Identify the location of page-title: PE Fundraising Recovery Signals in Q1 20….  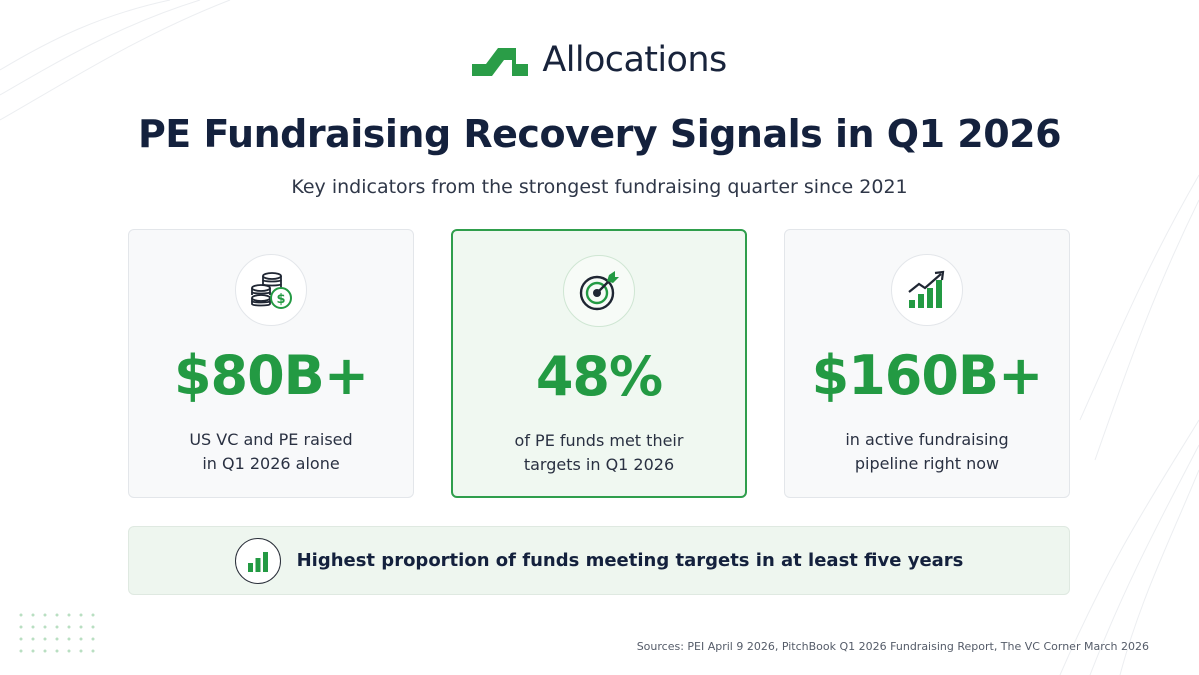
(599, 134).